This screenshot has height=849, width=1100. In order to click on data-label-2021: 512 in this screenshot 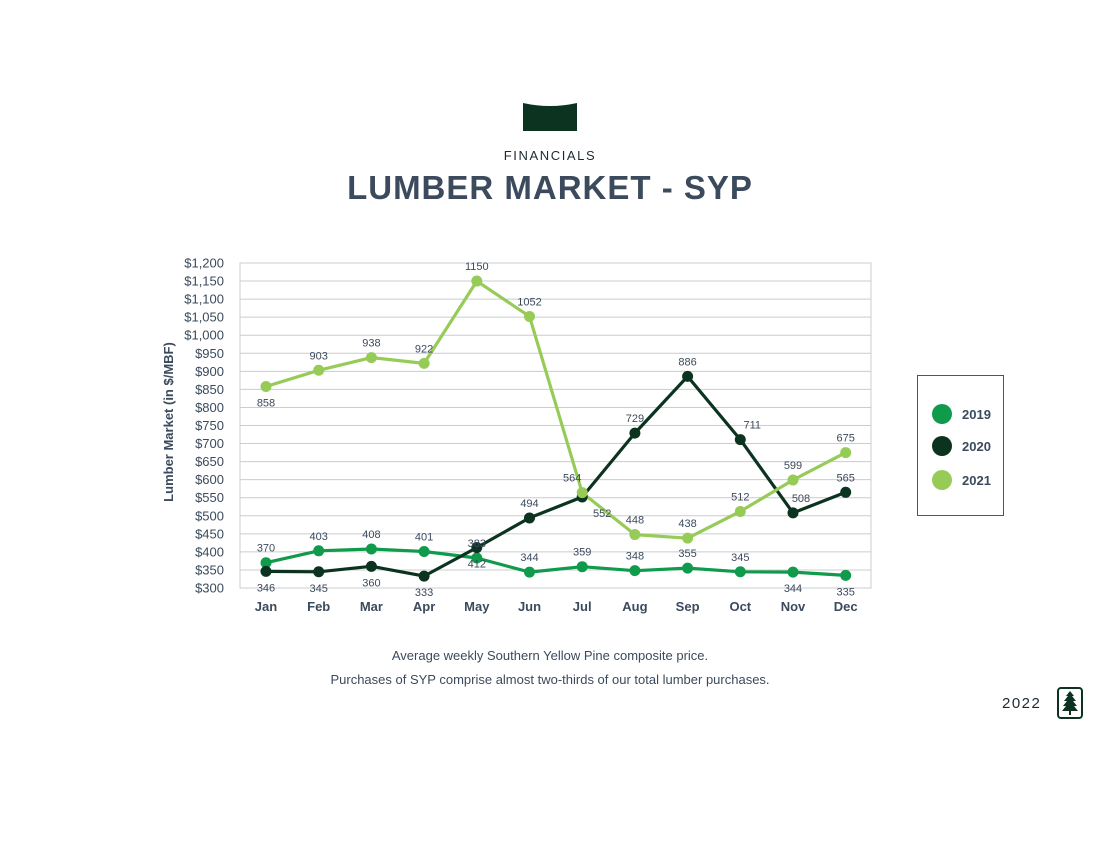, I will do `click(740, 497)`.